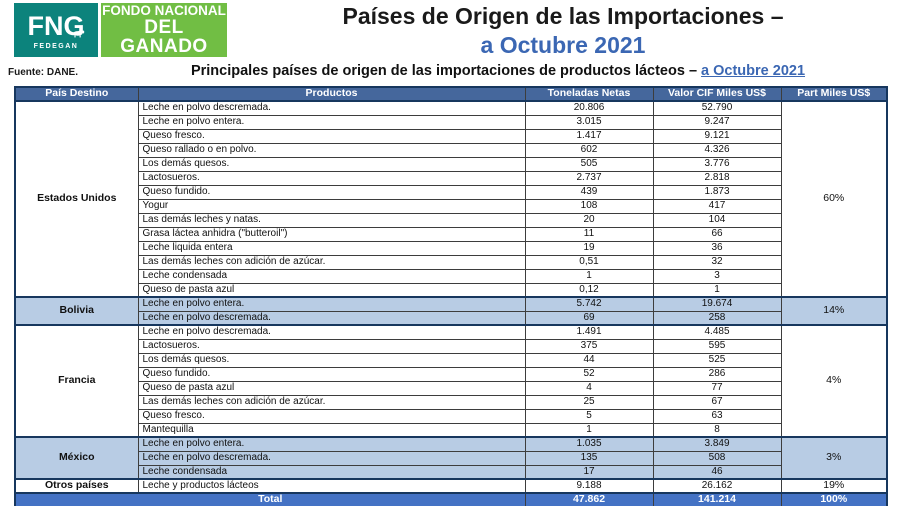 The height and width of the screenshot is (506, 900). What do you see at coordinates (589, 192) in the screenshot?
I see `toneladas-cell: 439` at bounding box center [589, 192].